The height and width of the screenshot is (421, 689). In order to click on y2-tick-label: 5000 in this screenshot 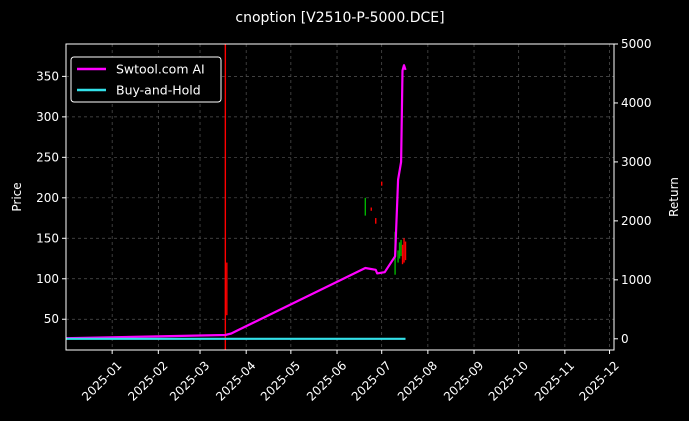, I will do `click(636, 44)`.